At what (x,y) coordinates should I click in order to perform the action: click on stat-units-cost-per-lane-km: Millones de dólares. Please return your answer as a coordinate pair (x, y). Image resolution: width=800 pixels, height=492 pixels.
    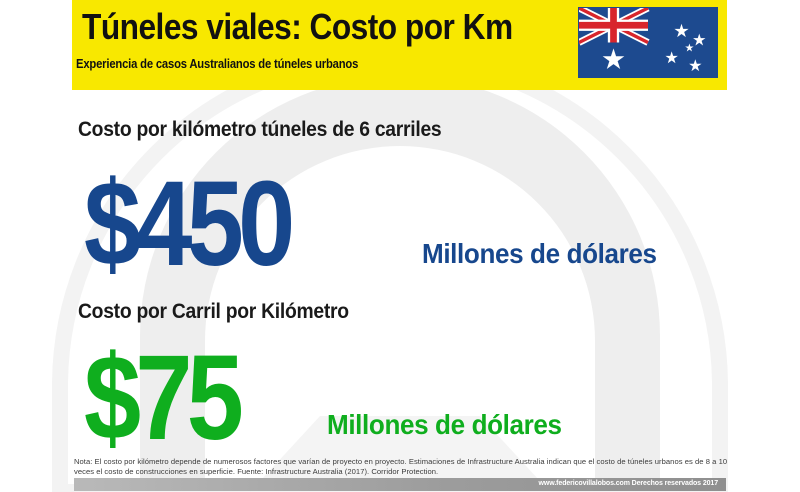
    Looking at the image, I should click on (444, 424).